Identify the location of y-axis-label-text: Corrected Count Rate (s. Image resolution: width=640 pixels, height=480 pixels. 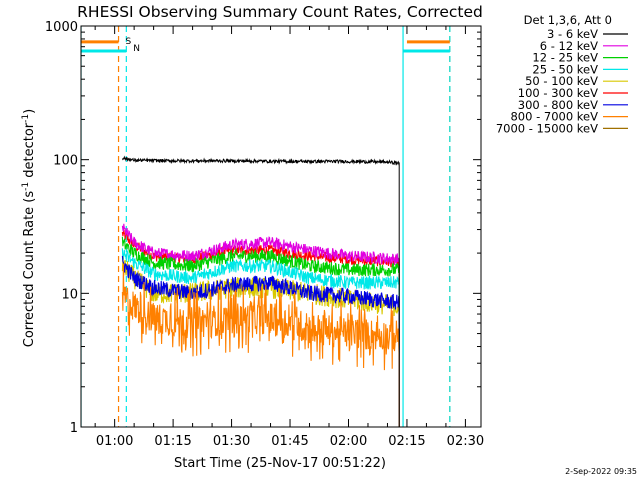
(29, 269).